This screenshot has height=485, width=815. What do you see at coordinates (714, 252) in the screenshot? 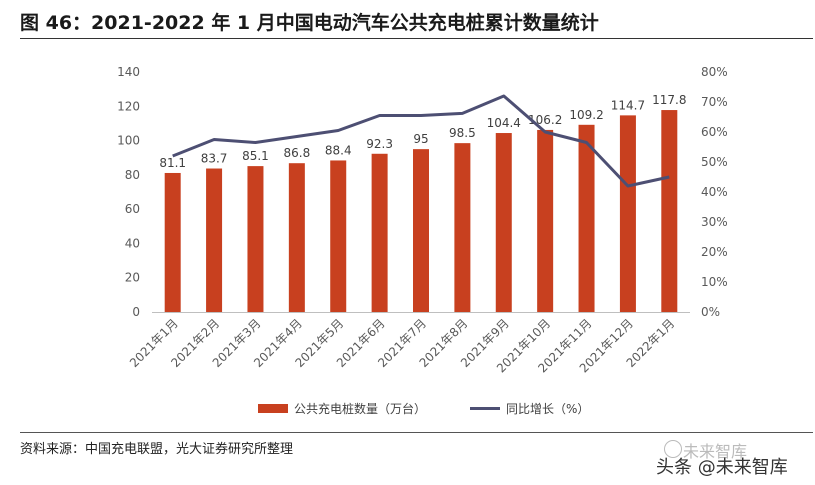
I see `right-tick-label: 20%` at bounding box center [714, 252].